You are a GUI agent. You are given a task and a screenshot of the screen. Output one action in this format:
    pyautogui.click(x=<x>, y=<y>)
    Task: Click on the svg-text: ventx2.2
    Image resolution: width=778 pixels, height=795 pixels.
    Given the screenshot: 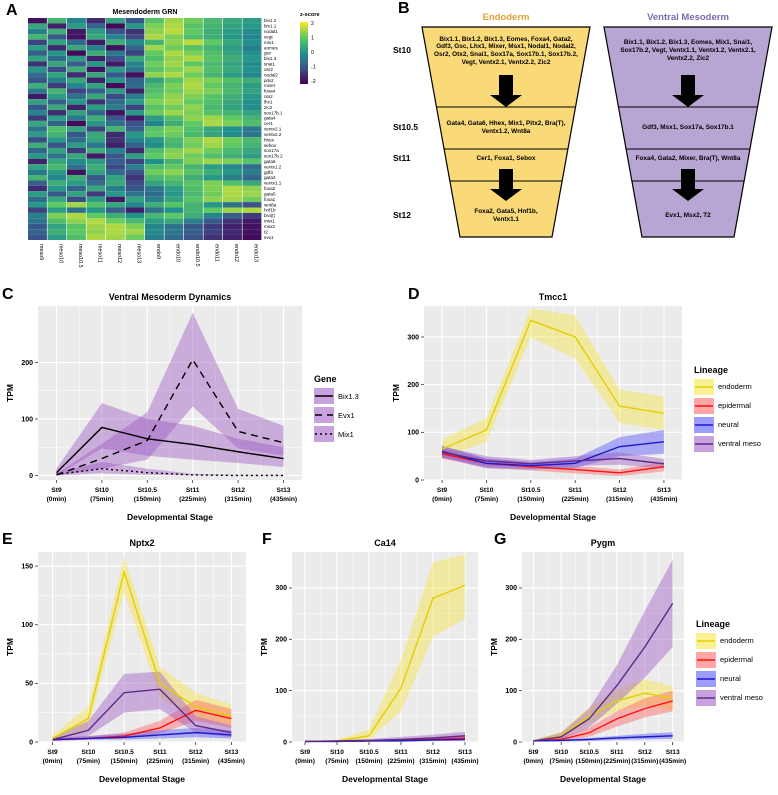 What is the action you would take?
    pyautogui.click(x=273, y=134)
    